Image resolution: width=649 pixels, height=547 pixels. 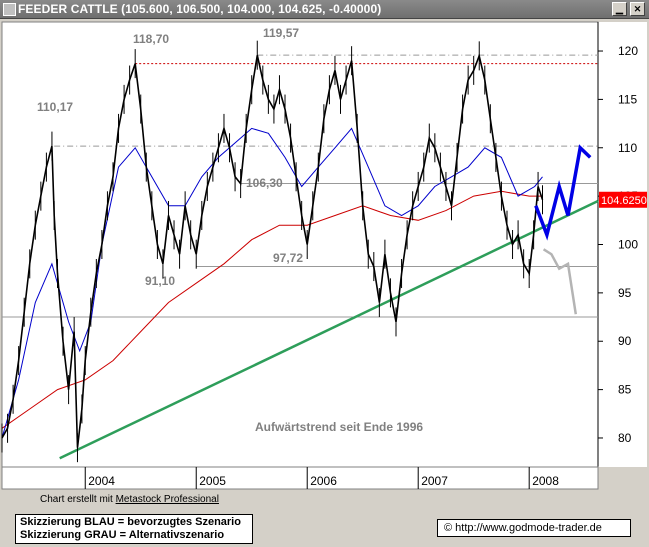 I want to click on y-tick-label: 95, so click(x=625, y=293).